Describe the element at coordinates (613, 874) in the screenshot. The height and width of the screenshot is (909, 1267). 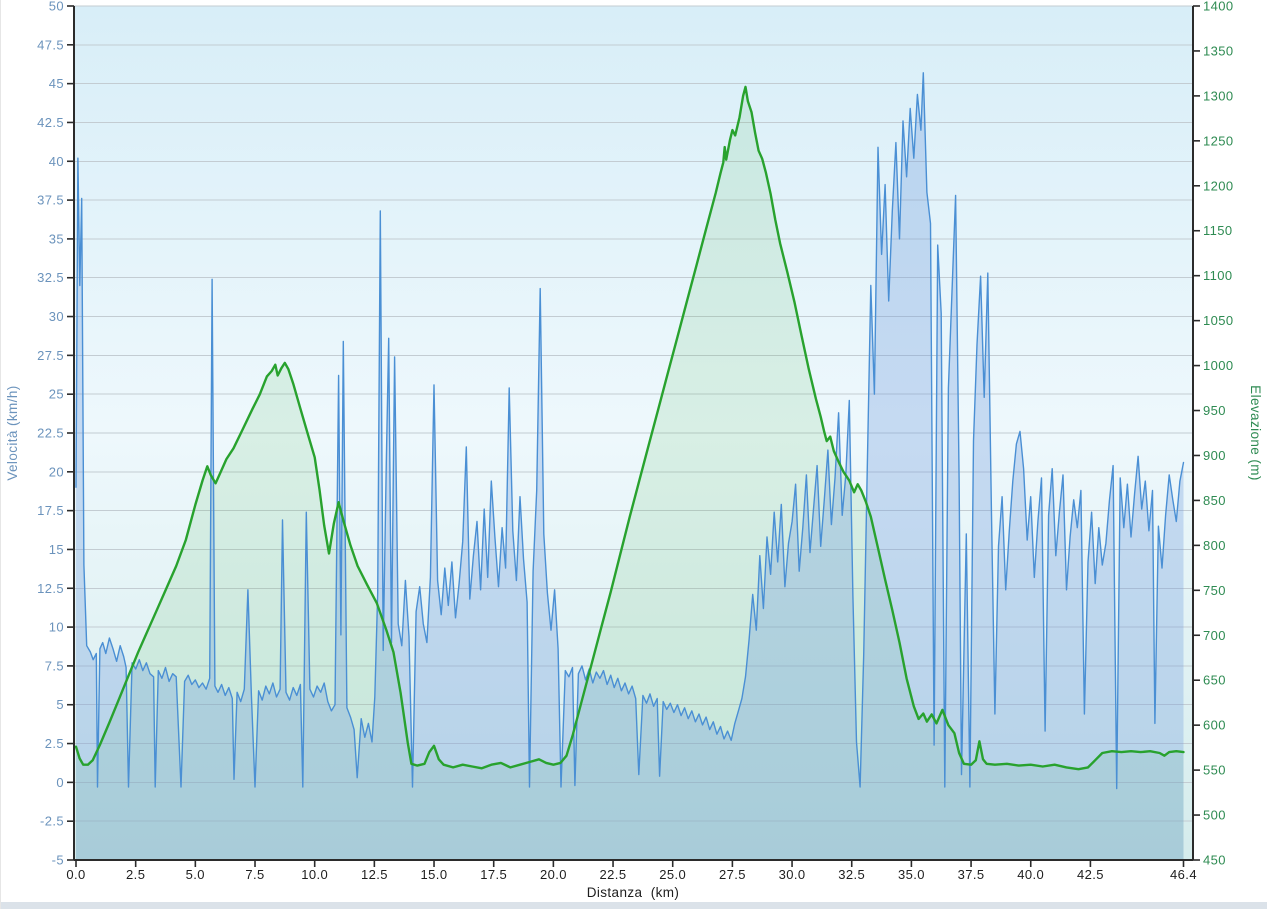
I see `x-tick-label: 22.5` at that location.